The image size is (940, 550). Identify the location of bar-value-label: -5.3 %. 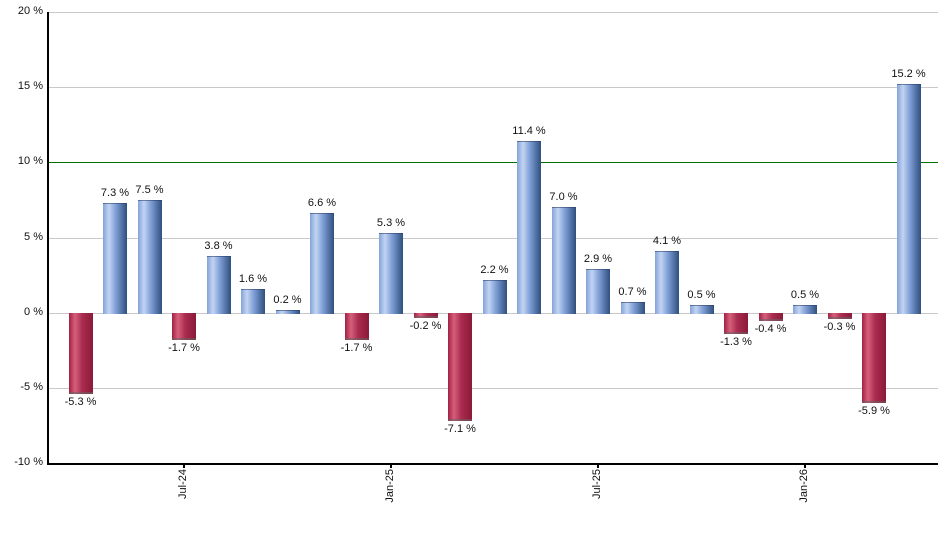
(80, 402).